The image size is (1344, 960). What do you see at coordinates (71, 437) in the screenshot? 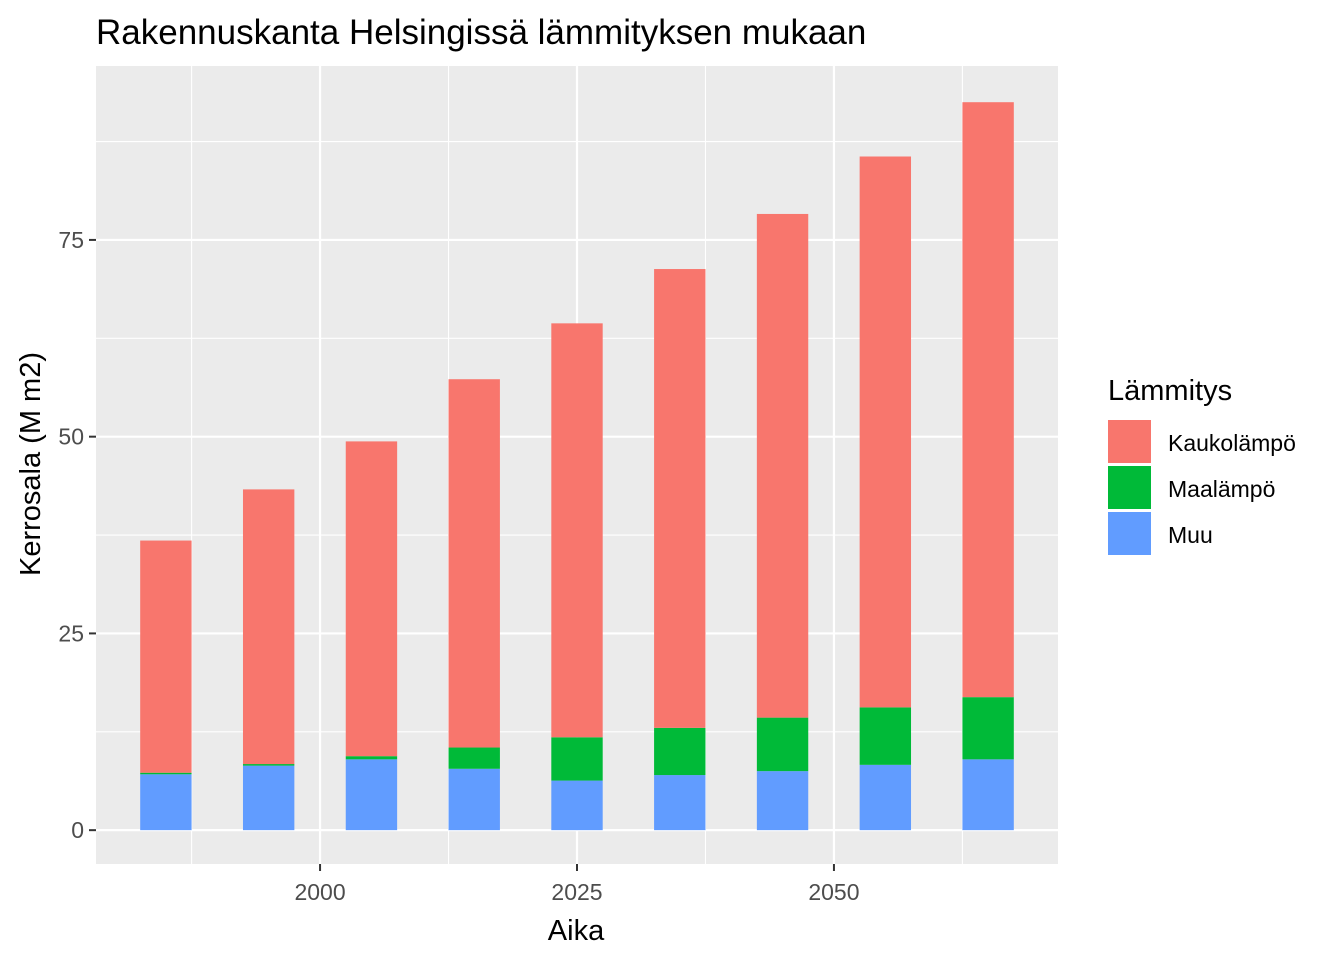
I see `y-tick-label: 50` at bounding box center [71, 437].